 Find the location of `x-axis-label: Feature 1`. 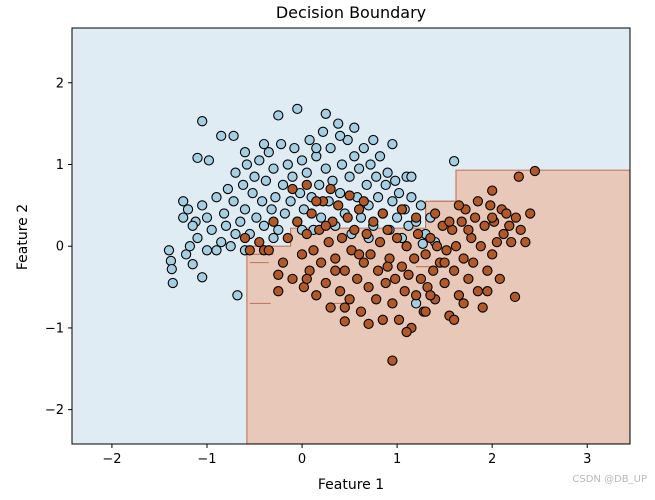

x-axis-label: Feature 1 is located at coordinates (351, 485).